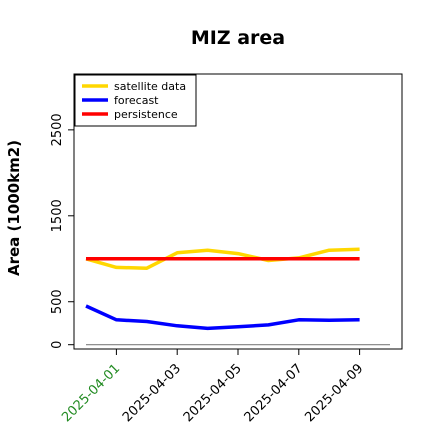 The height and width of the screenshot is (440, 440). What do you see at coordinates (57, 215) in the screenshot?
I see `y-tick-label: 1500` at bounding box center [57, 215].